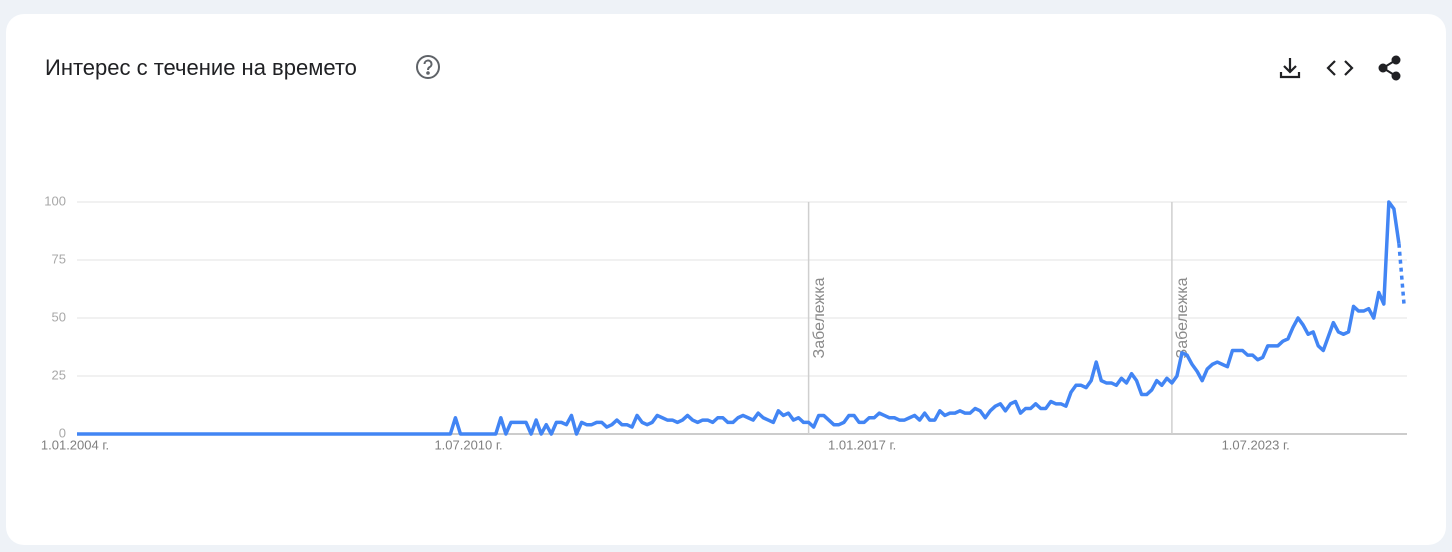 Image resolution: width=1452 pixels, height=552 pixels. What do you see at coordinates (55, 200) in the screenshot?
I see `y-tick-label: 100` at bounding box center [55, 200].